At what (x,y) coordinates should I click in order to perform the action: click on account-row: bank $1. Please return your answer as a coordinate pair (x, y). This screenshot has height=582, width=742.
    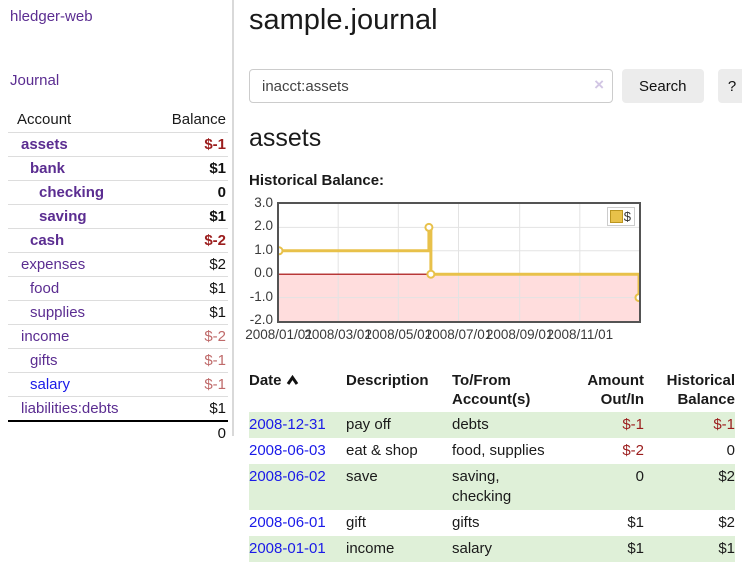
    Looking at the image, I should click on (118, 168).